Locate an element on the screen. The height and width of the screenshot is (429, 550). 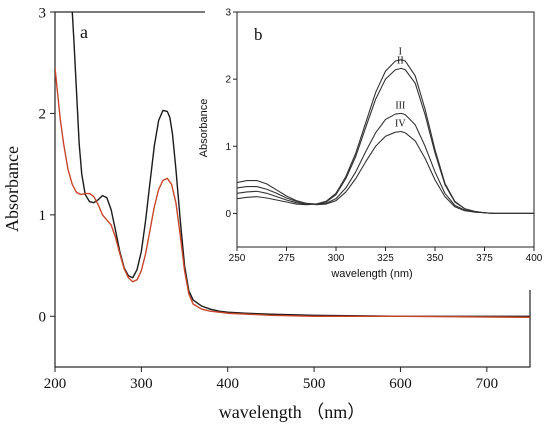
x-axis-b: 250 275 300 325 350 375 400 is located at coordinates (386, 255).